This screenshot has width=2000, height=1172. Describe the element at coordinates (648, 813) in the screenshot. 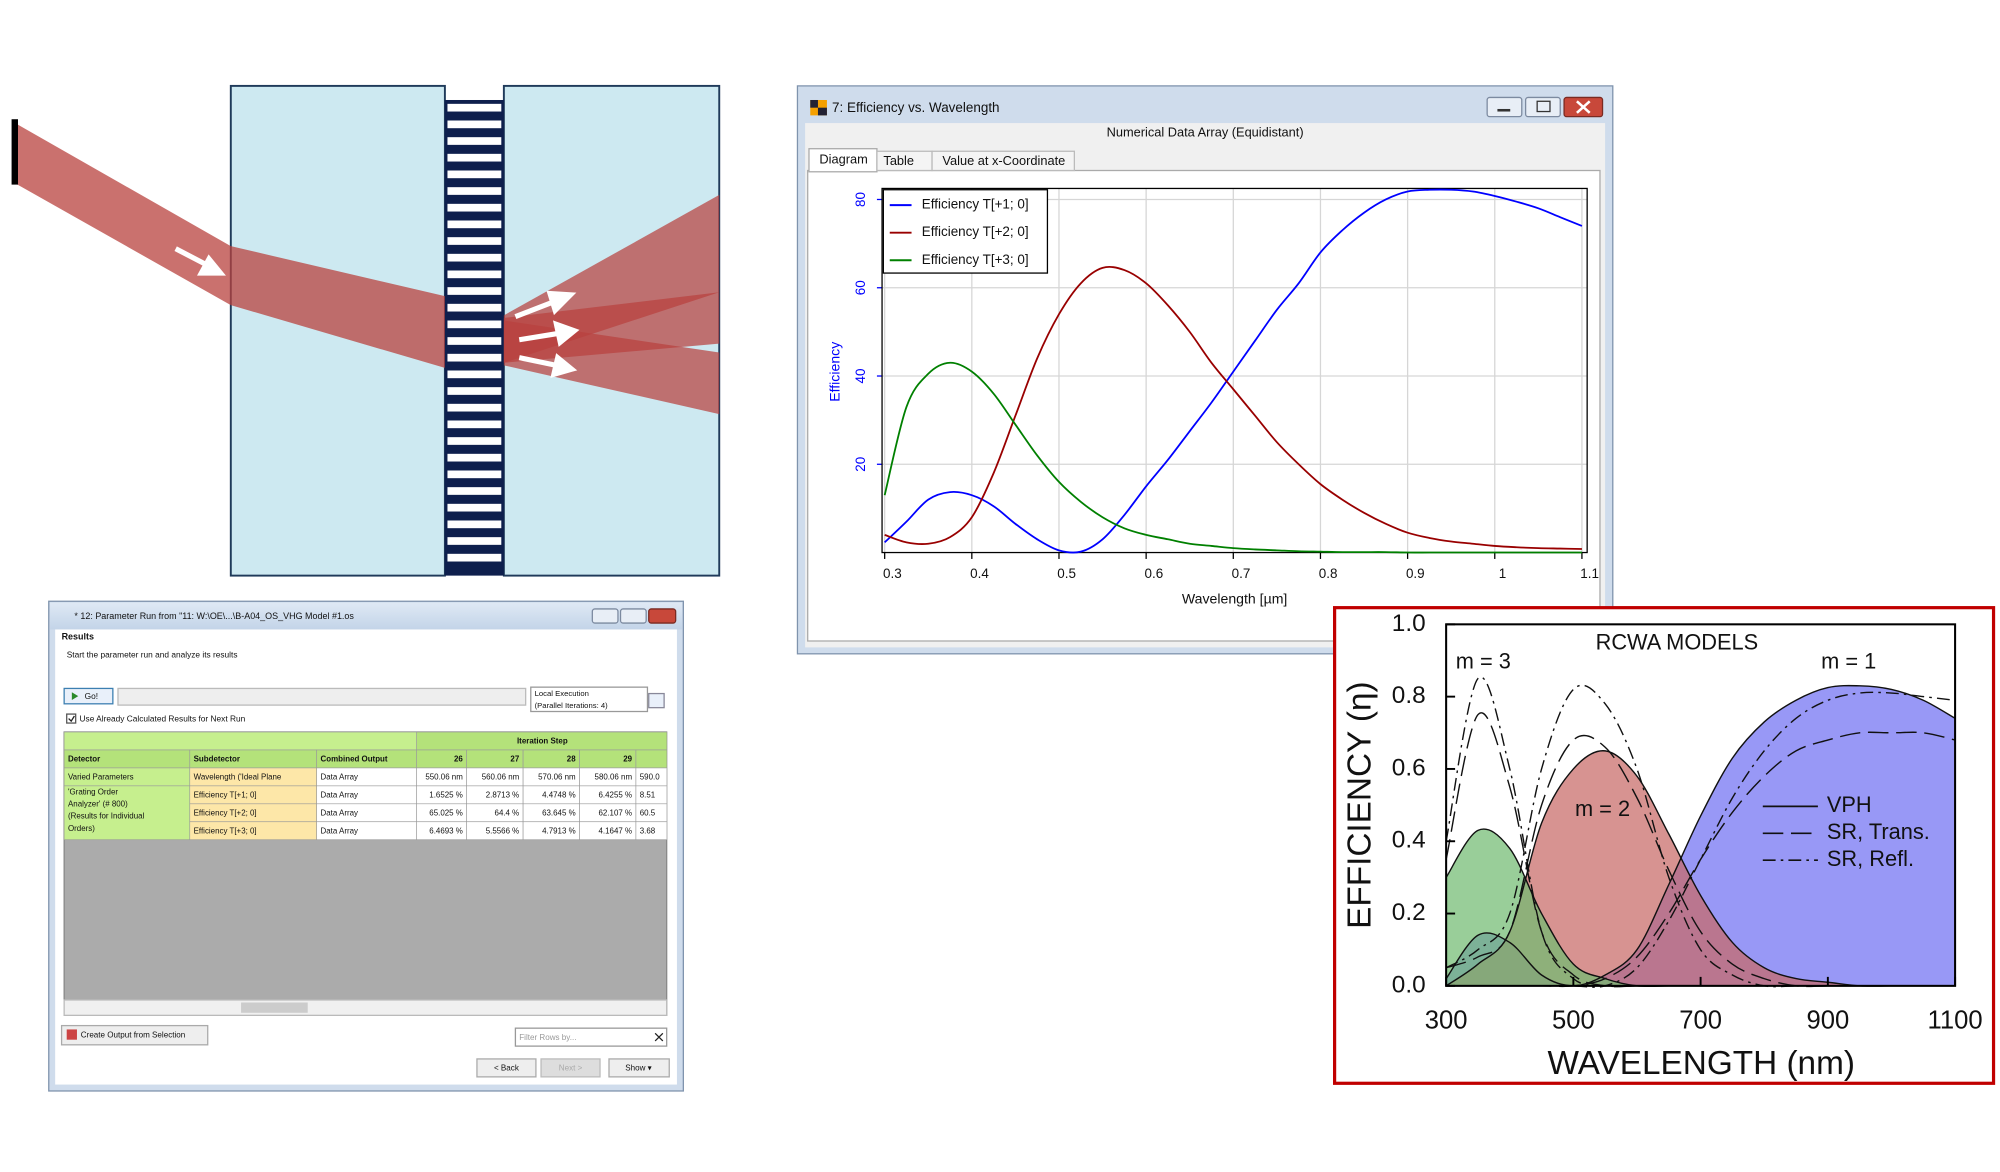

I see `cell-text: 60.5` at that location.